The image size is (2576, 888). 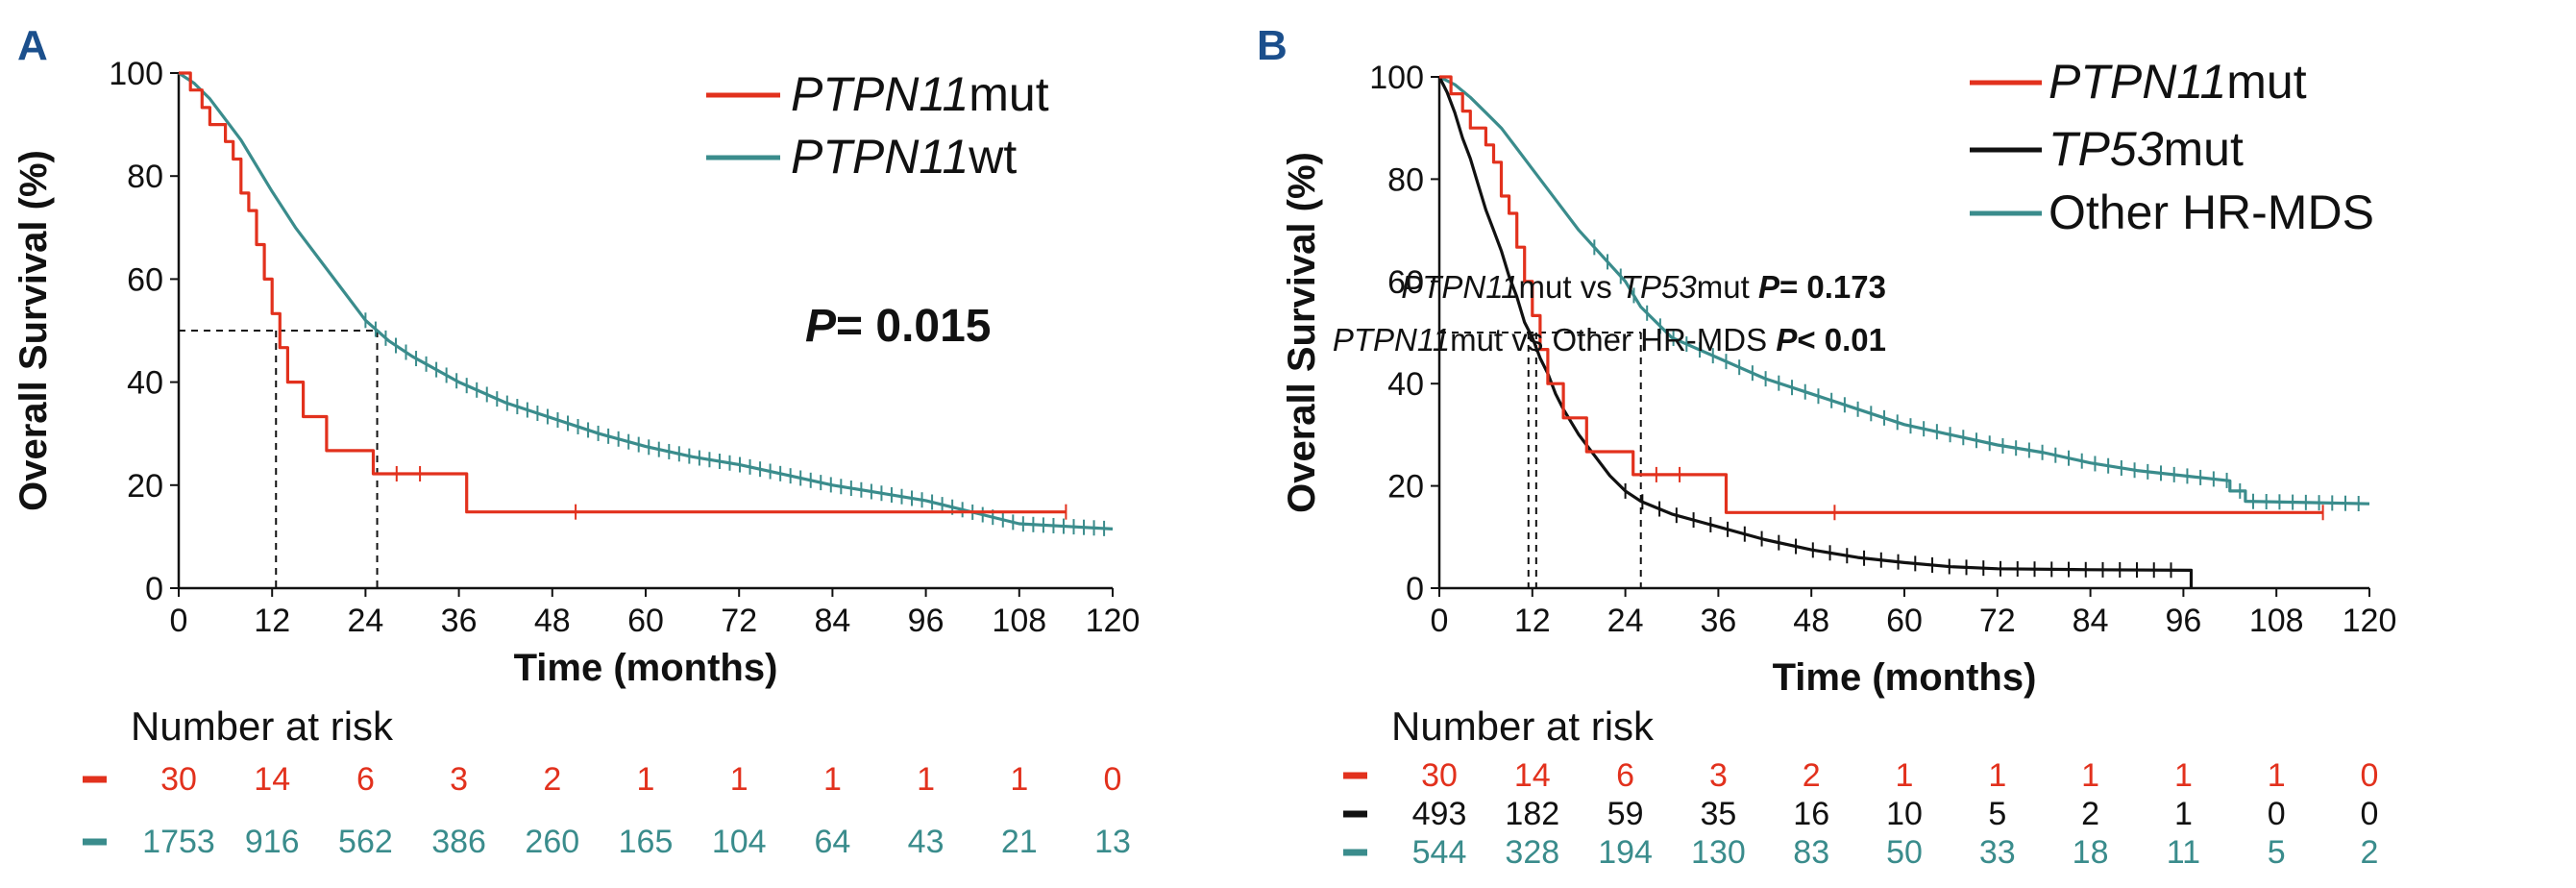 What do you see at coordinates (1019, 842) in the screenshot?
I see `risk-value: 21` at bounding box center [1019, 842].